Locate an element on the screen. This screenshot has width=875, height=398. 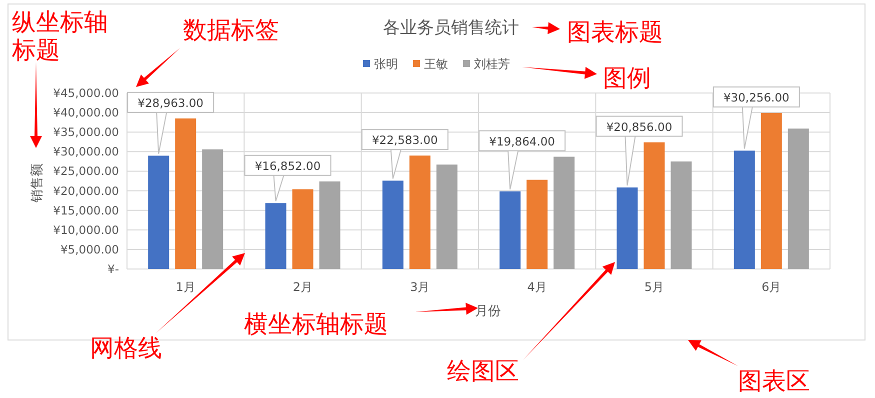
x-tick-label: 5月 is located at coordinates (654, 287).